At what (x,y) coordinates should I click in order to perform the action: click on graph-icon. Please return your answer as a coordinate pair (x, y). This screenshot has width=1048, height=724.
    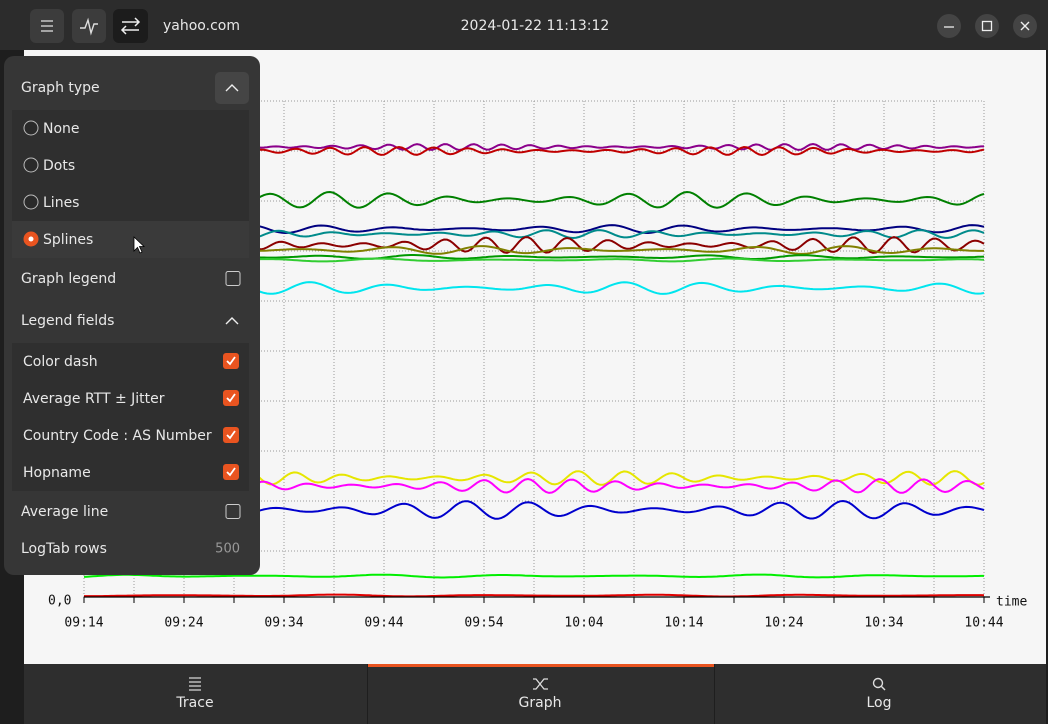
    Looking at the image, I should click on (89, 26).